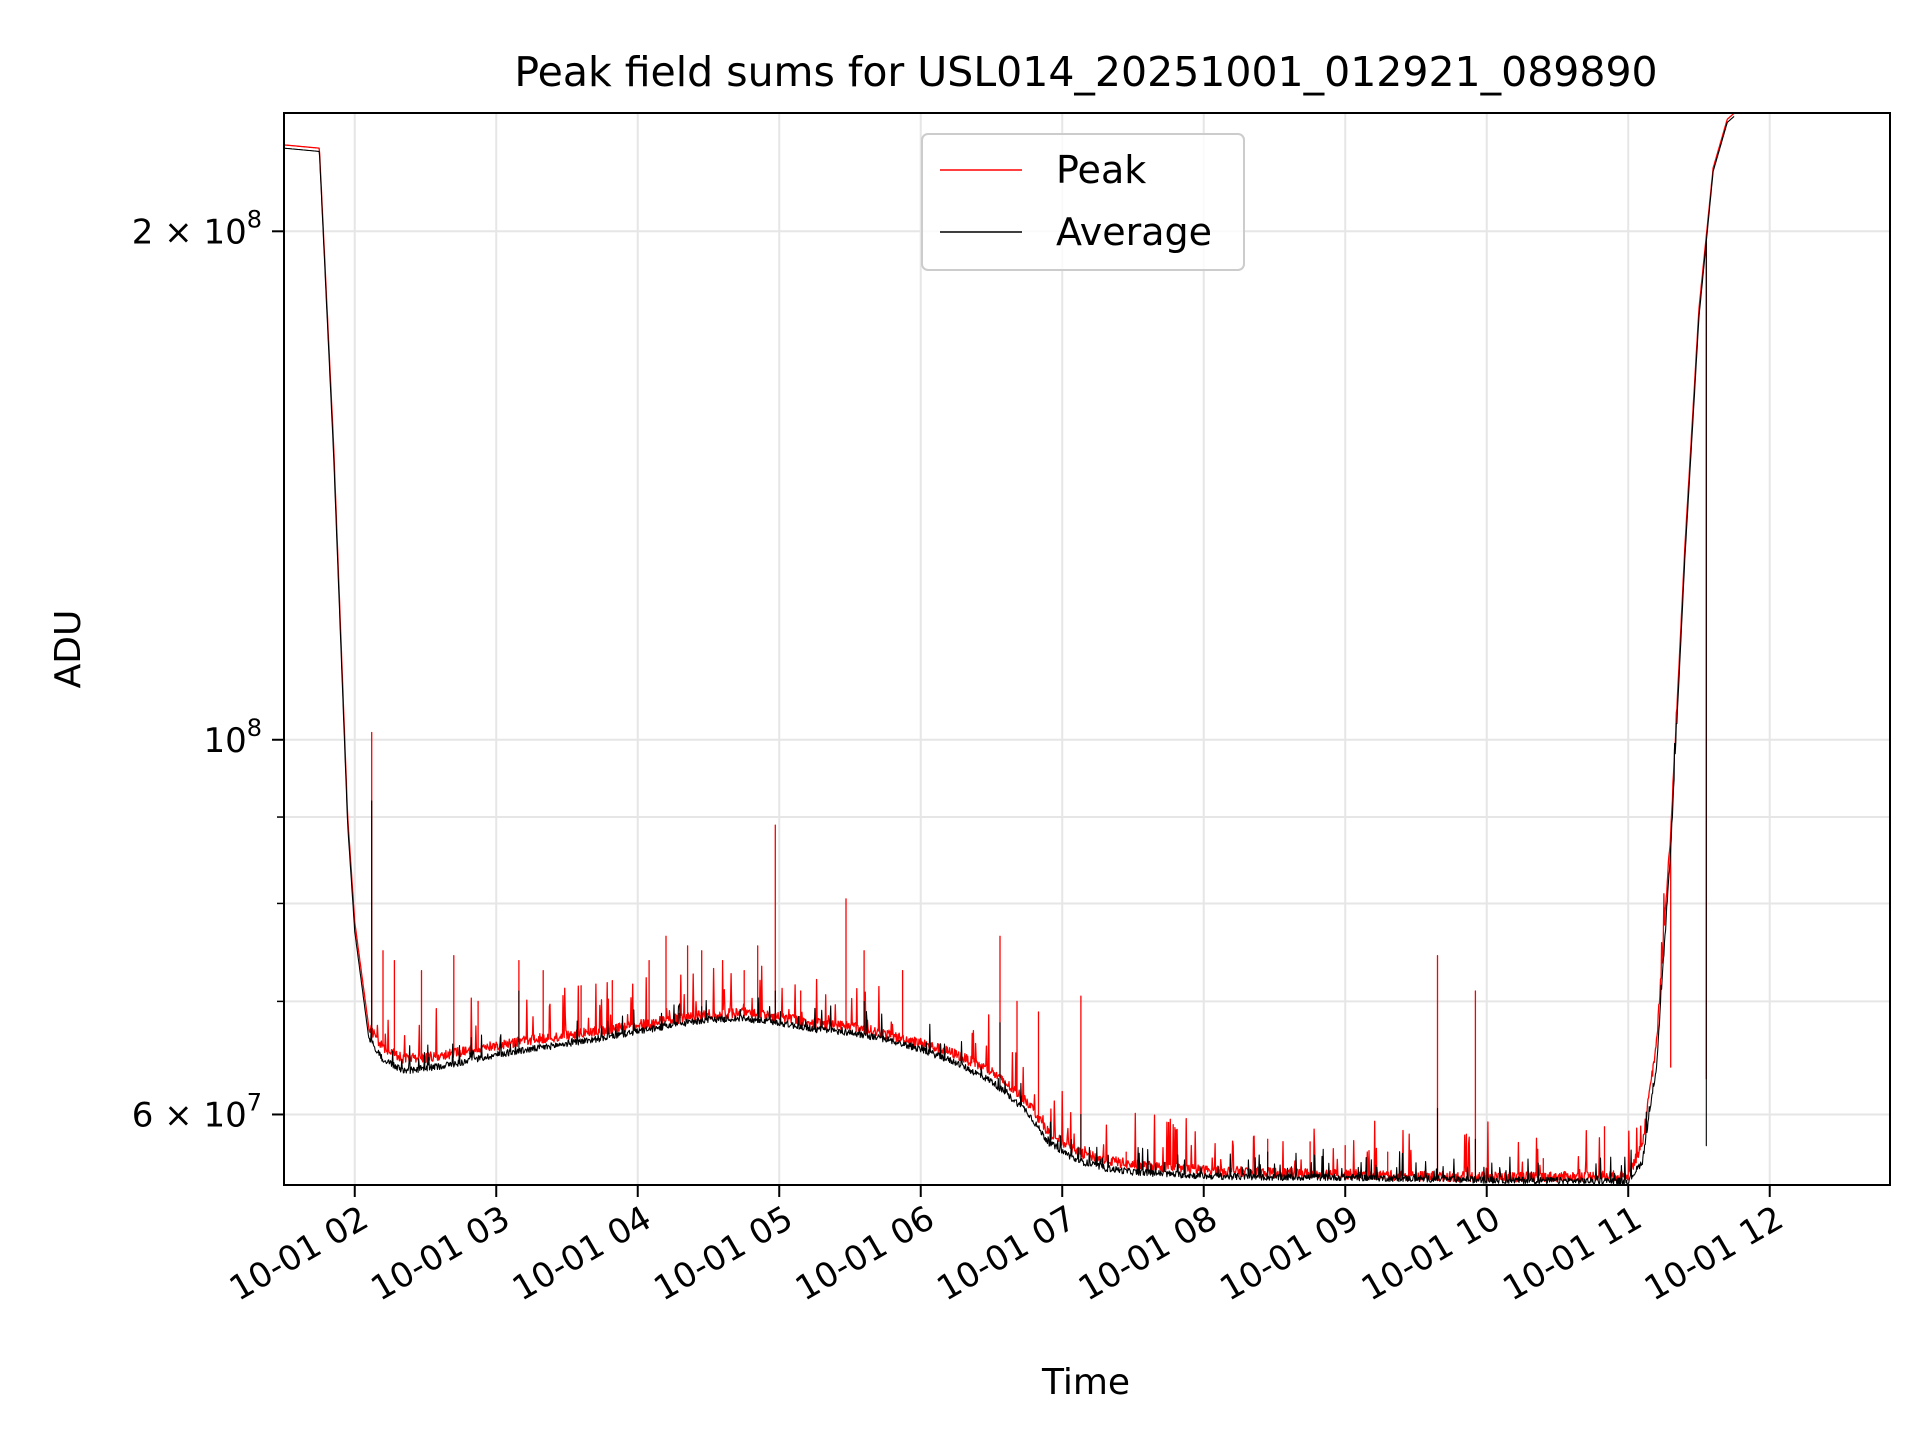 The image size is (1920, 1440). Describe the element at coordinates (197, 1111) in the screenshot. I see `y-tick-label: 6 × 107` at that location.